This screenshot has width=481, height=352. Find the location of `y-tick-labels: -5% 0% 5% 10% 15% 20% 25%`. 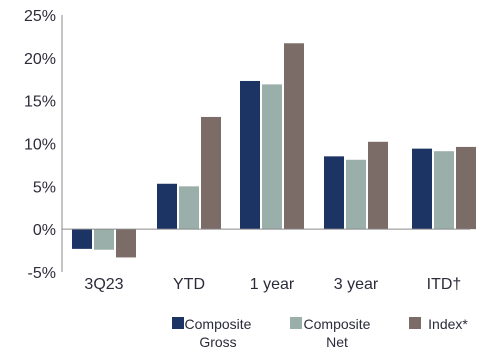

y-tick-labels: -5% 0% 5% 10% 15% 20% 25% is located at coordinates (40, 145).